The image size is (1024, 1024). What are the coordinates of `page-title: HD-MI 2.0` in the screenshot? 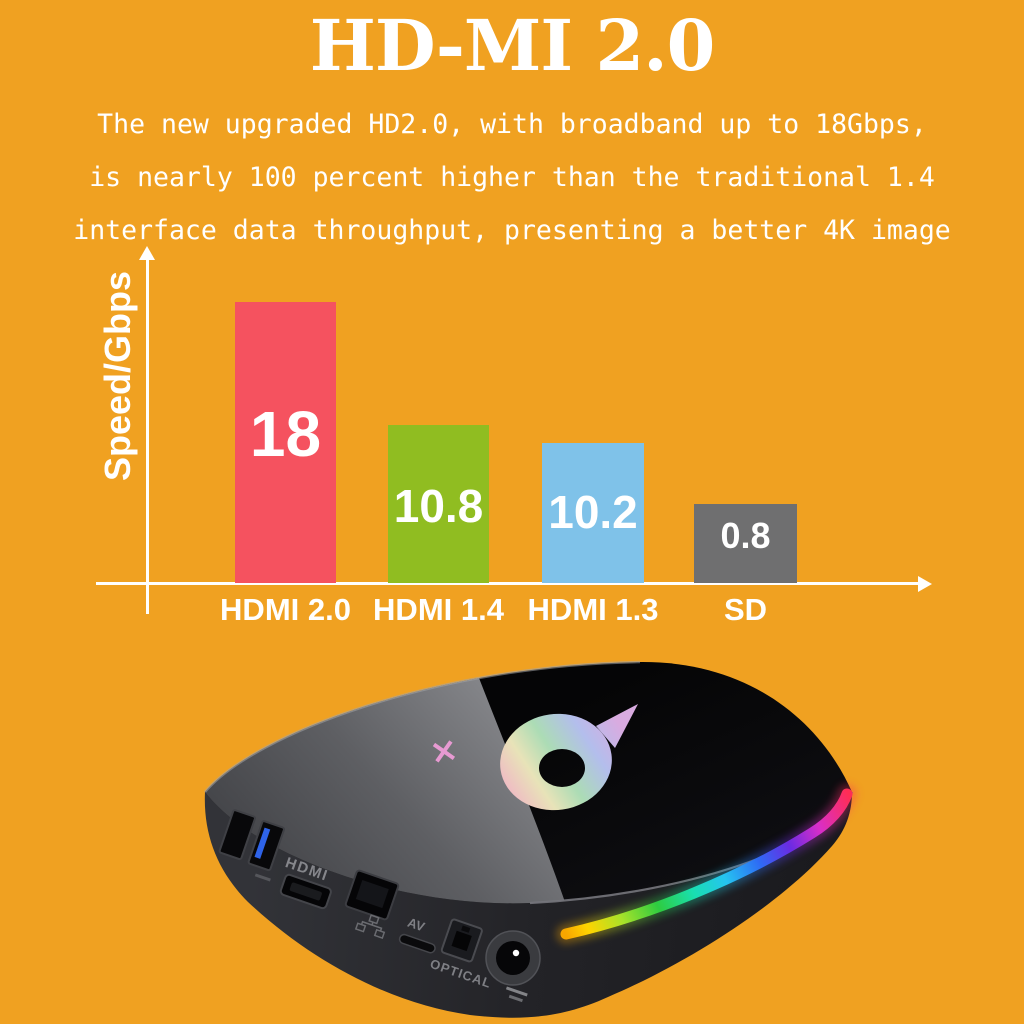 It's located at (512, 45).